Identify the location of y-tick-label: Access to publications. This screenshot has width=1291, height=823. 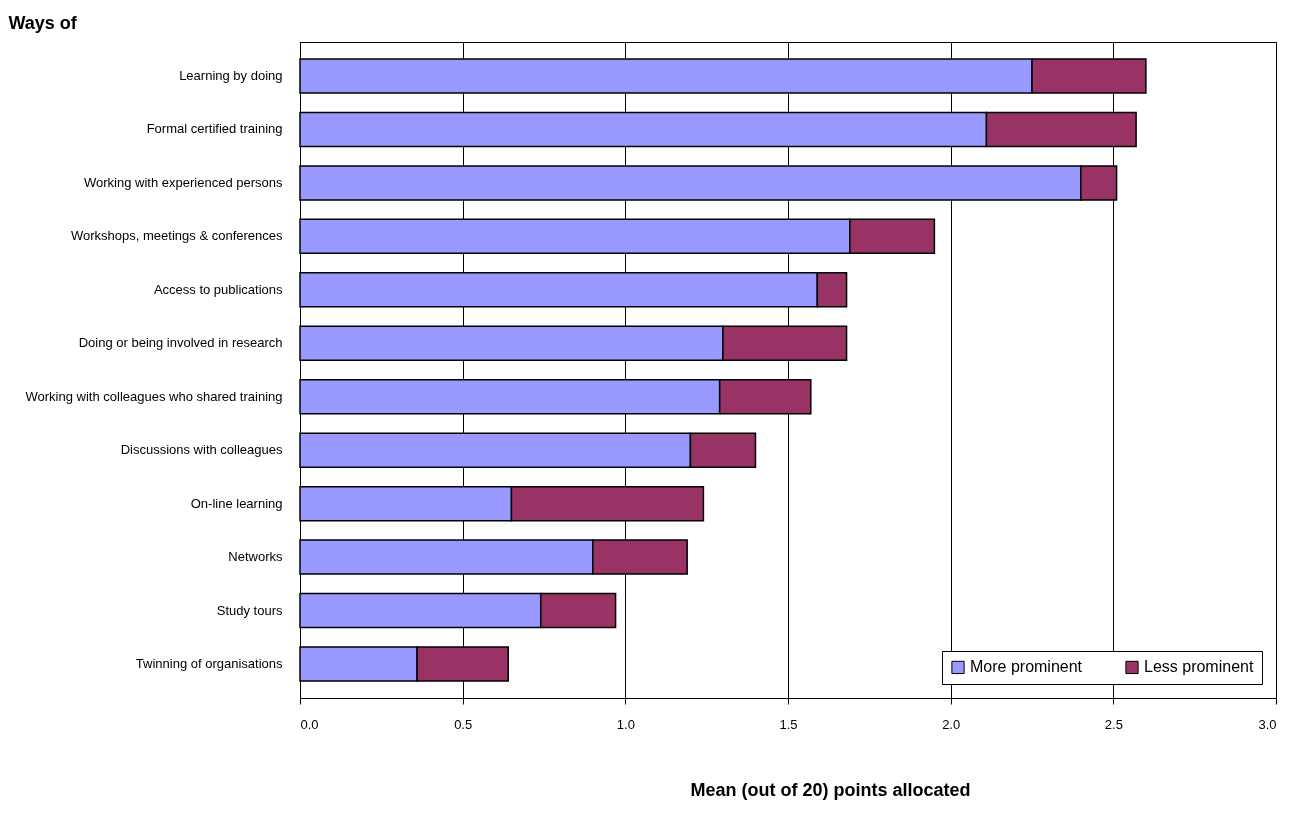
(218, 289).